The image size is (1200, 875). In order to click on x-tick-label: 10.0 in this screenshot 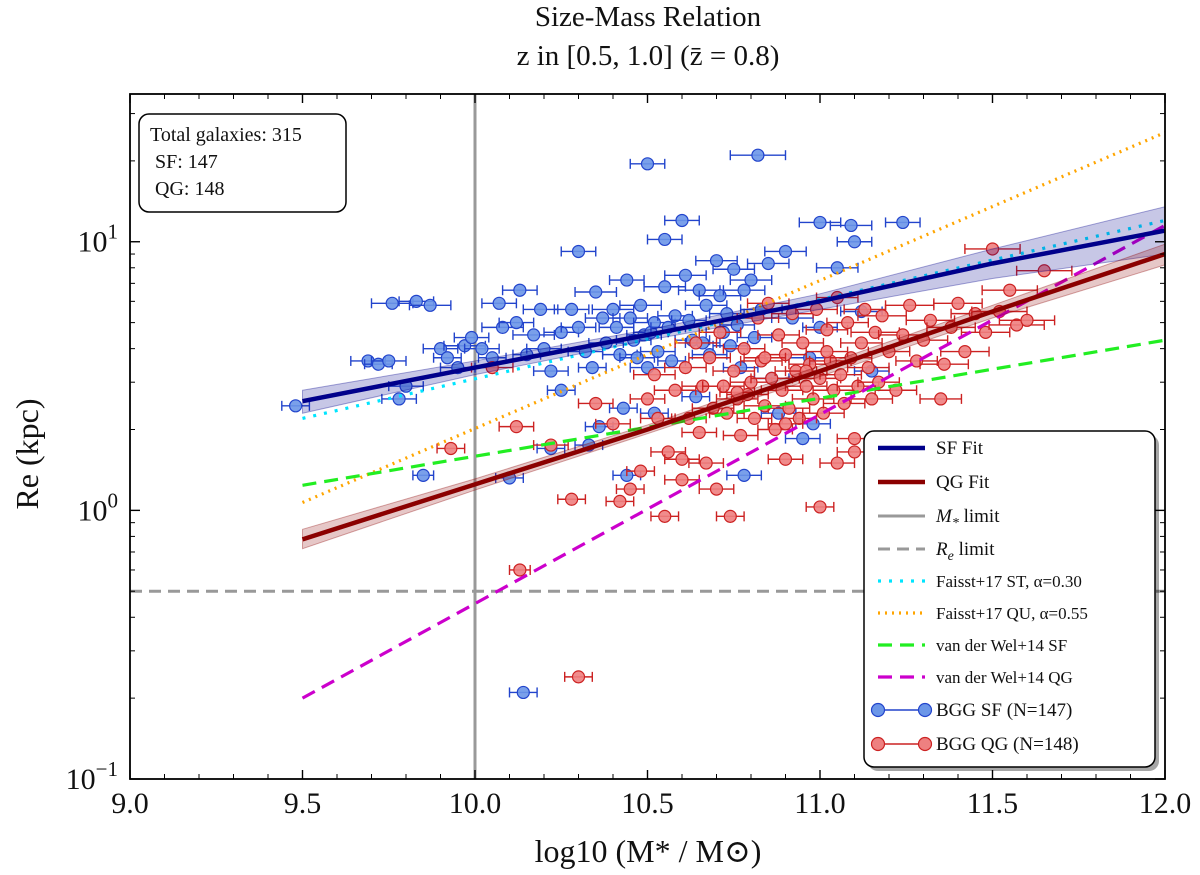, I will do `click(475, 803)`.